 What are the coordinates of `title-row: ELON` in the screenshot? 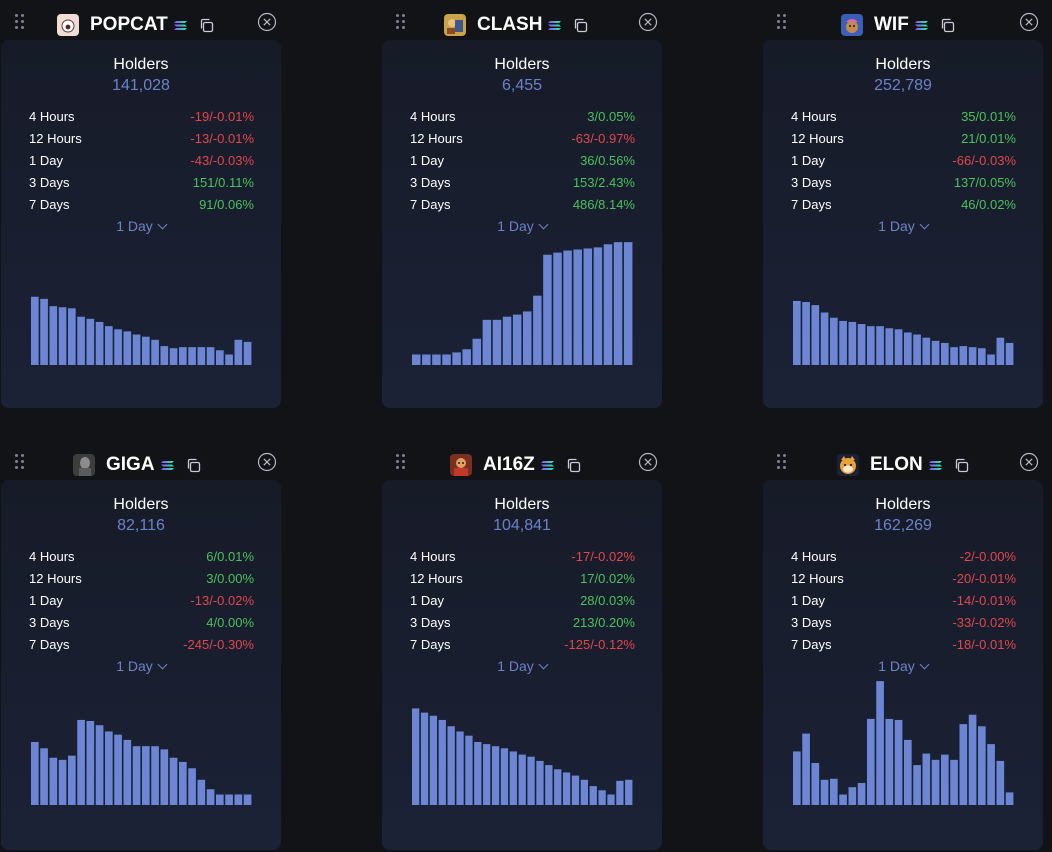 It's located at (903, 465).